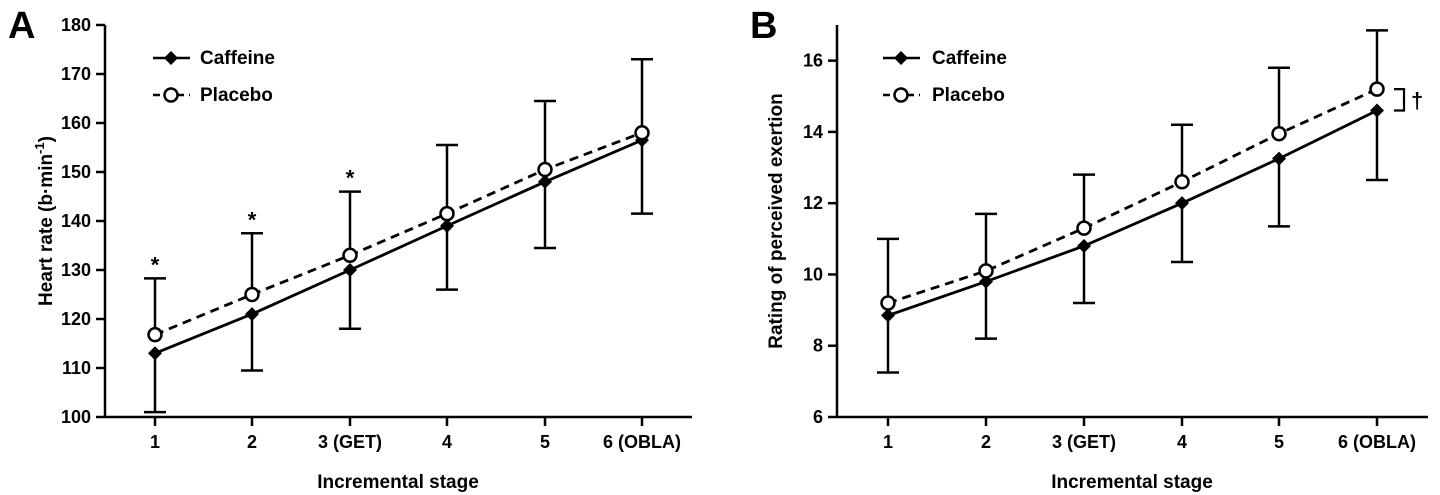  I want to click on series-line-placebo, so click(398, 233).